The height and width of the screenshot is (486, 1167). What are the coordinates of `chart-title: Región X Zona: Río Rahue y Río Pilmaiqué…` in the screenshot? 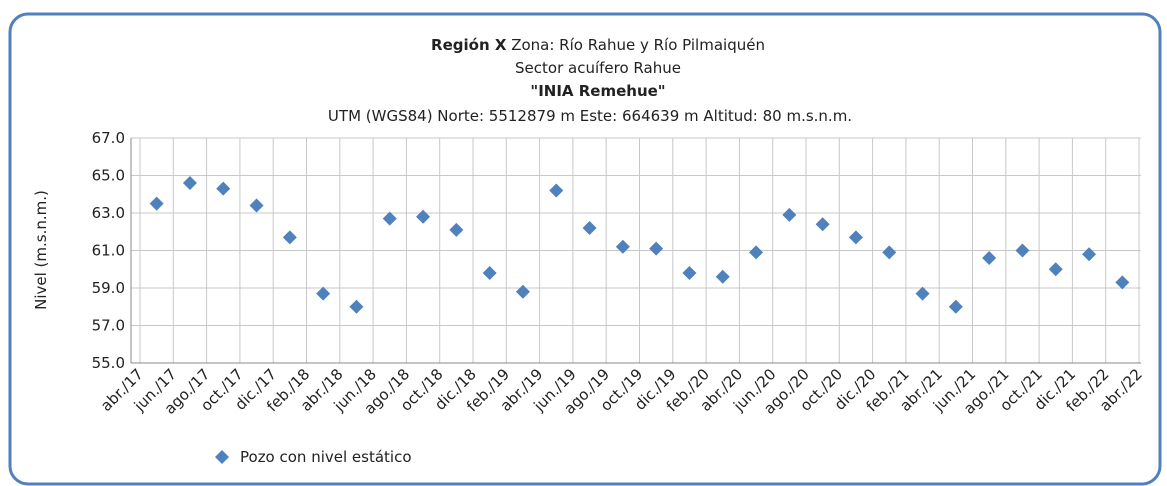 It's located at (598, 45).